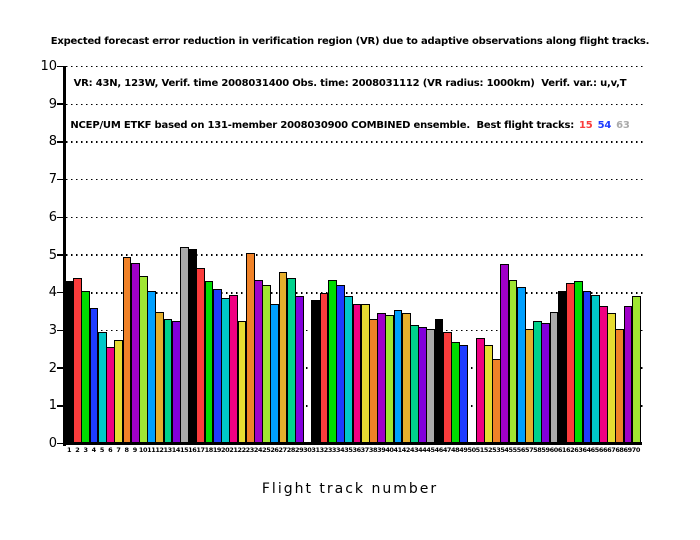 The width and height of the screenshot is (700, 540). I want to click on y-tick-label: 0, so click(52, 443).